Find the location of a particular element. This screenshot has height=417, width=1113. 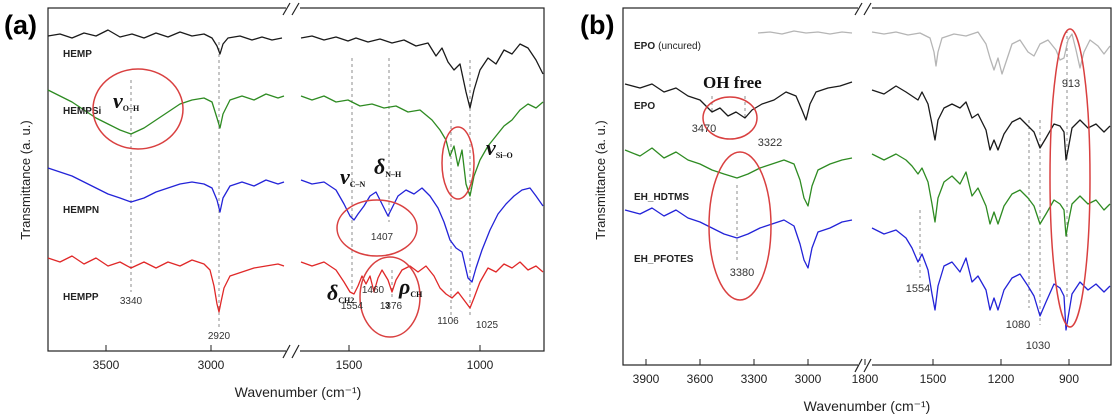

panel-b-ticks is located at coordinates (857, 362).